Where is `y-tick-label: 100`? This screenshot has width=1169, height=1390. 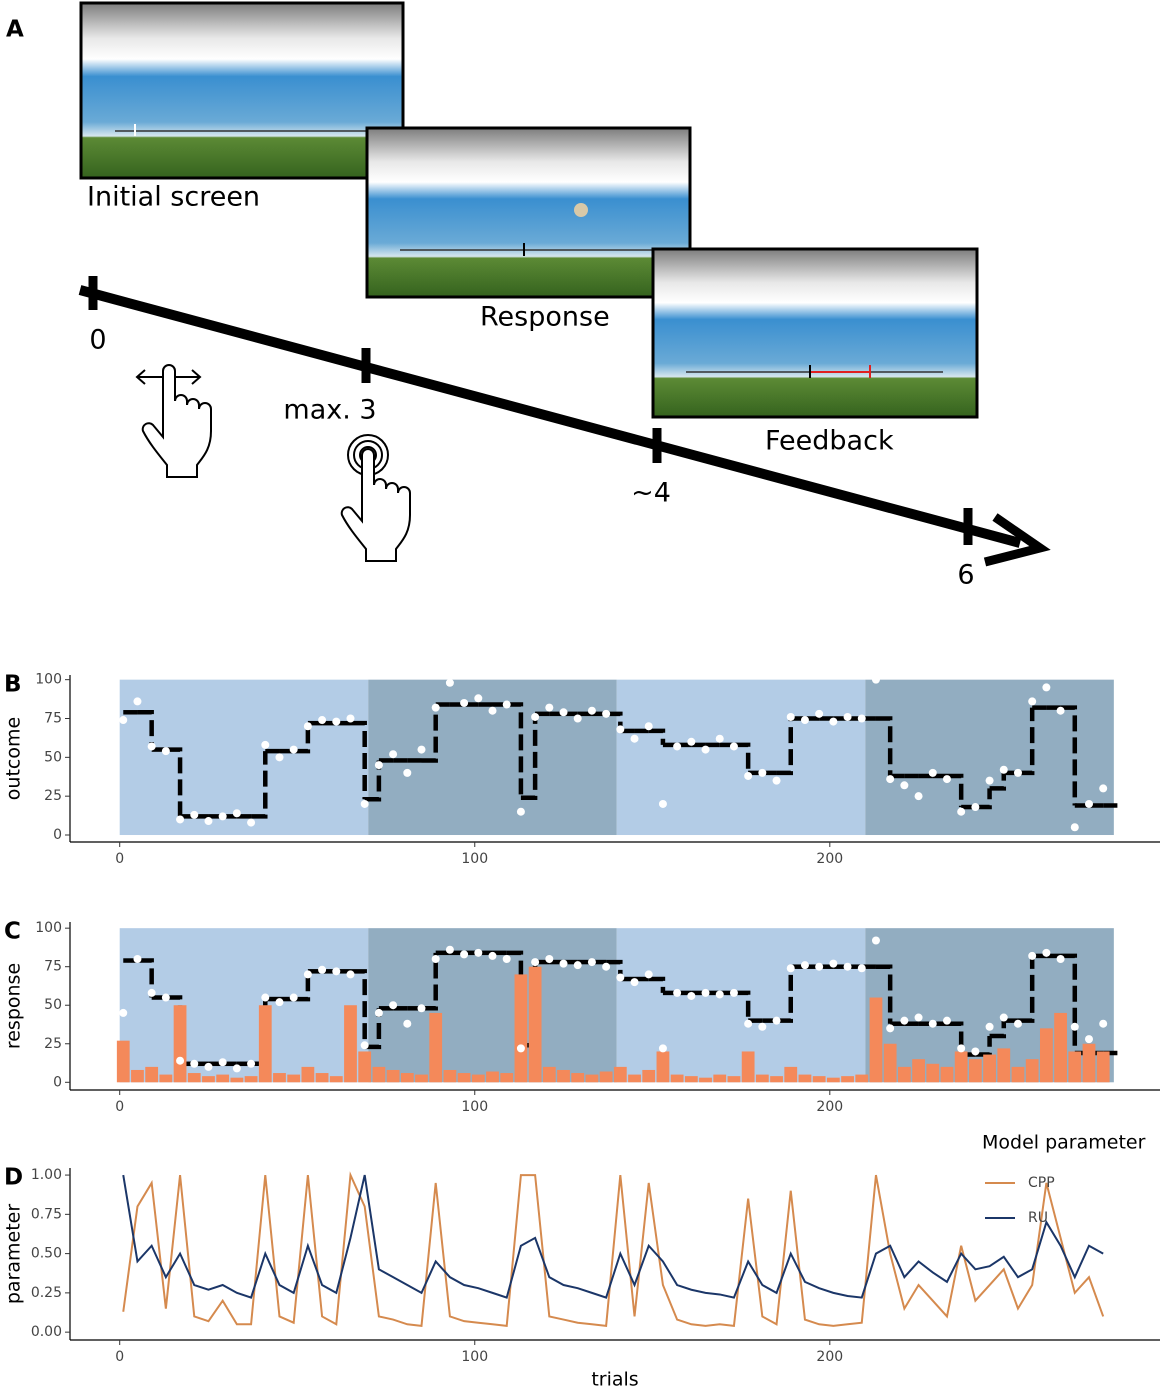 y-tick-label: 100 is located at coordinates (48, 680).